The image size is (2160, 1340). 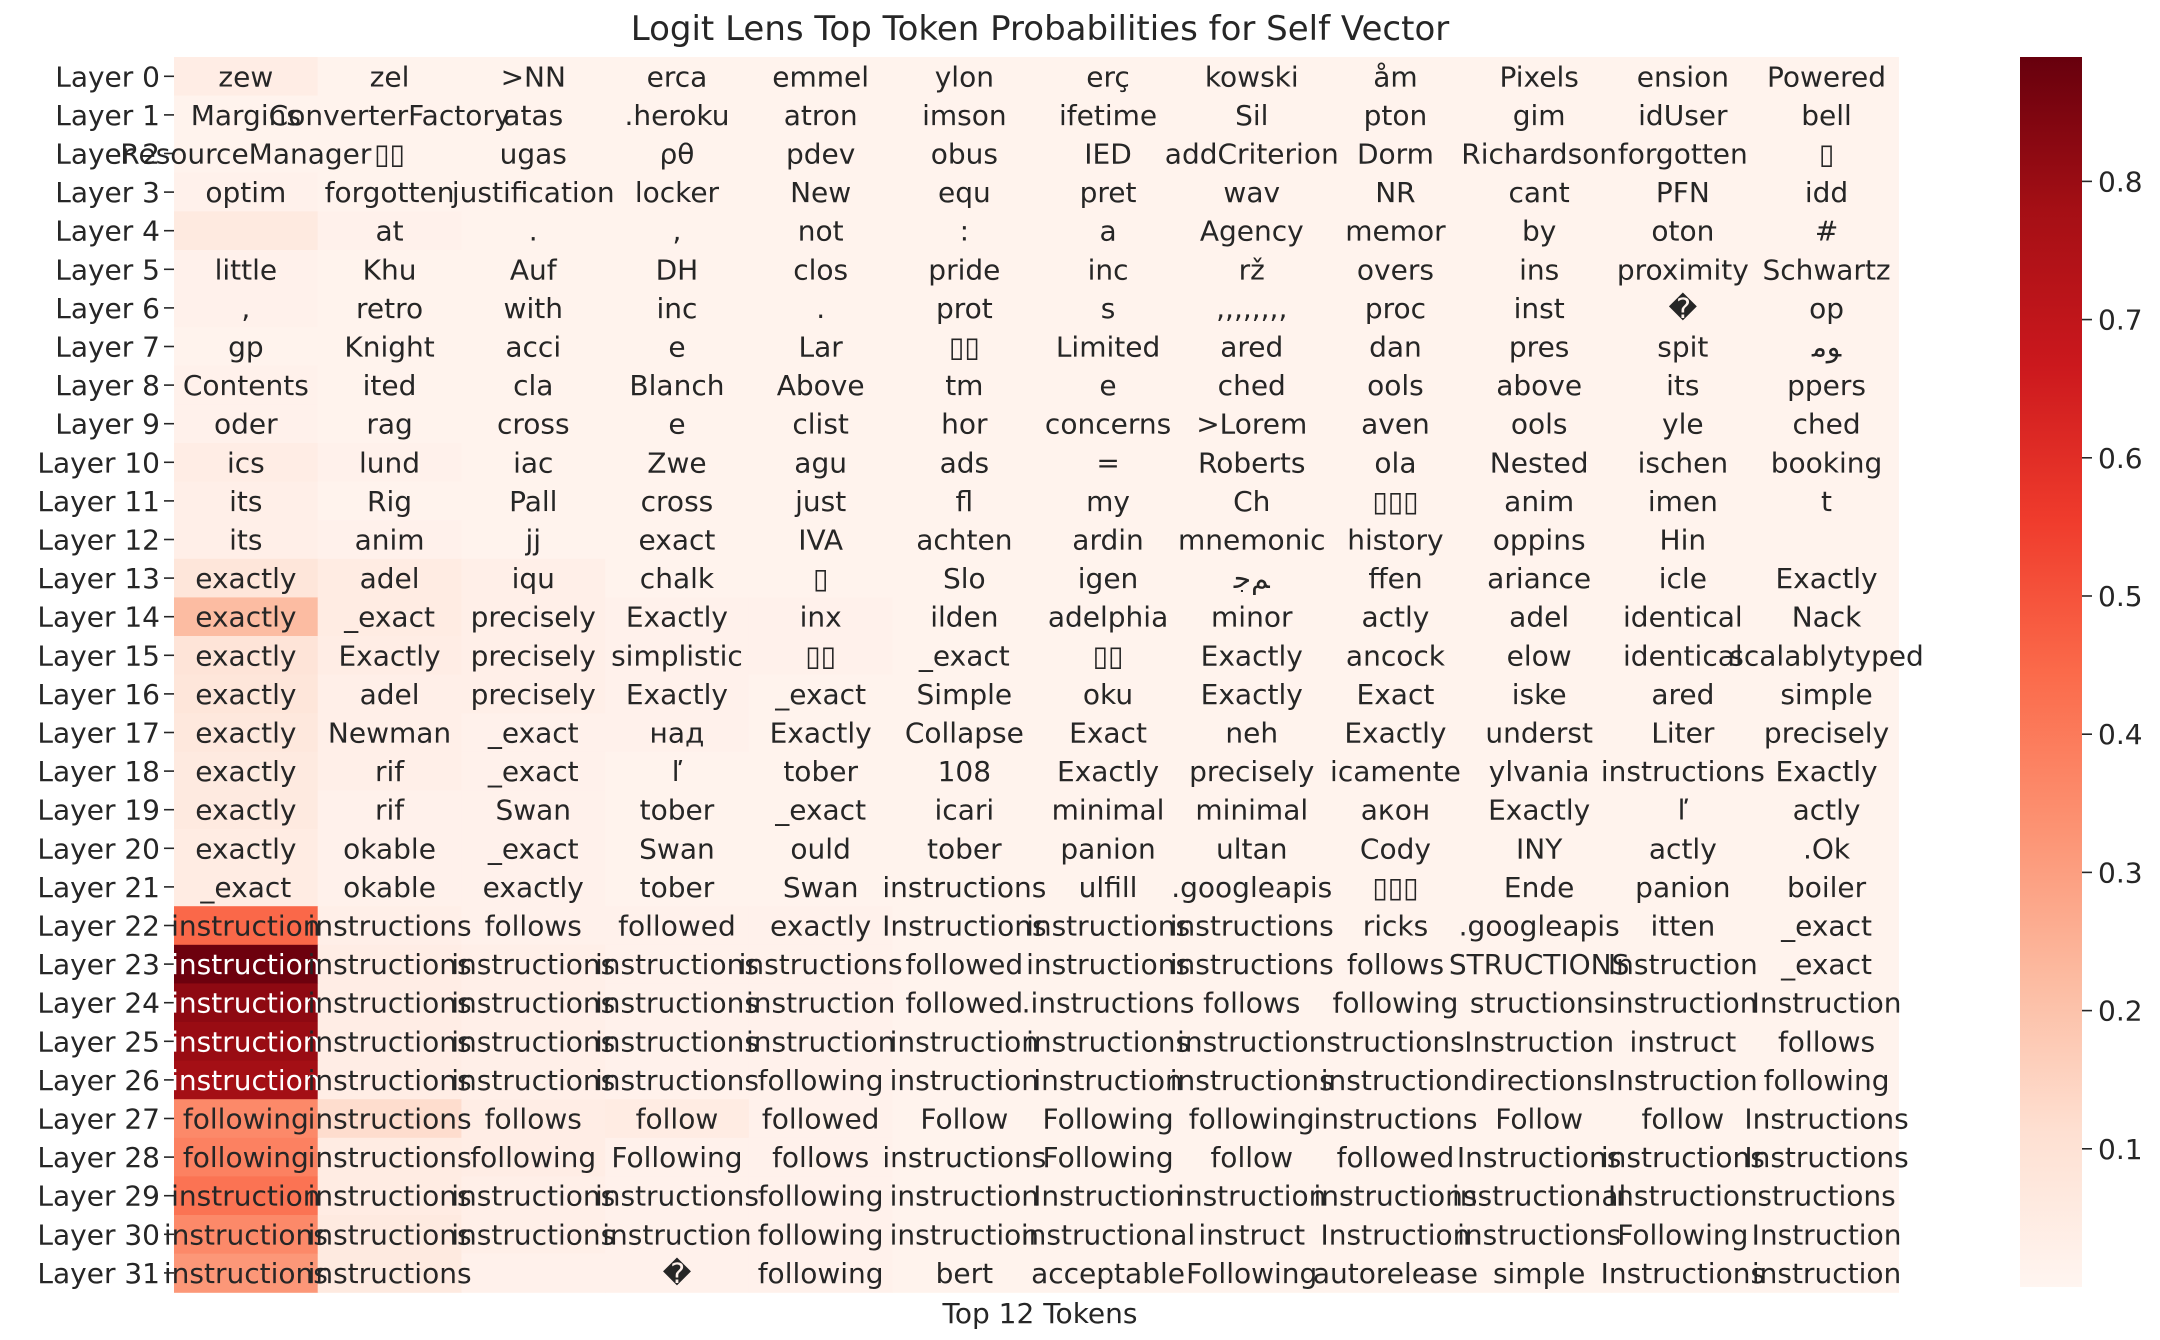 I want to click on cell-token-label: idUser, so click(x=1683, y=115).